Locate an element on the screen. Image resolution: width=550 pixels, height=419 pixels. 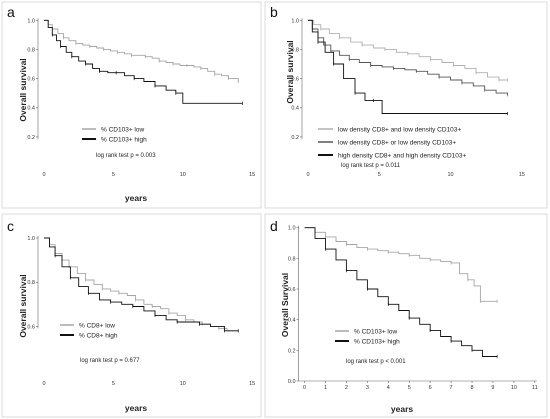
y-axis-title-d: Overall Survival is located at coordinates (285, 305).